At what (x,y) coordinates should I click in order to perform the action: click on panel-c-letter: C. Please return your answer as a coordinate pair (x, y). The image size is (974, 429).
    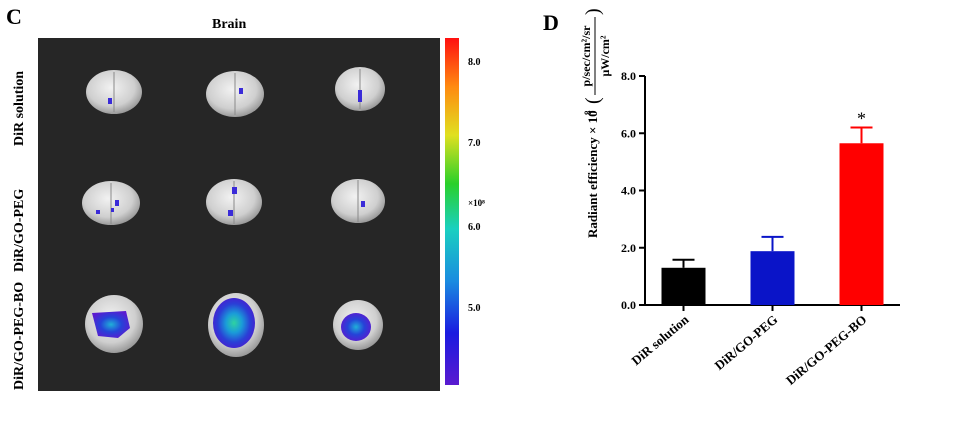
    Looking at the image, I should click on (14, 16).